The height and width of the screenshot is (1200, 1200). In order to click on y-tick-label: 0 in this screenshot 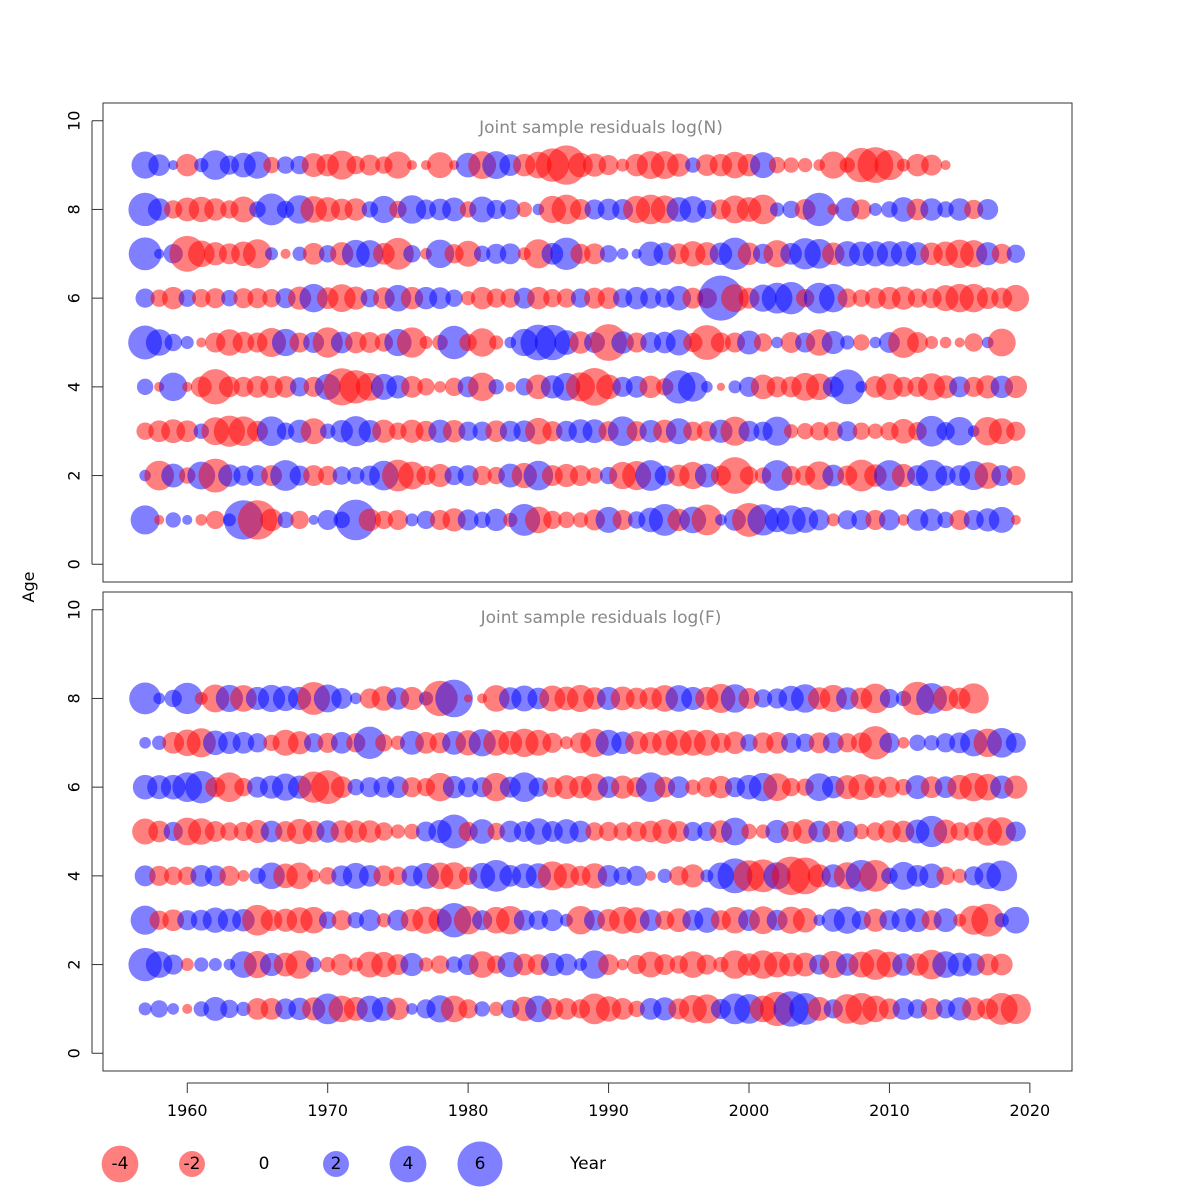, I will do `click(74, 564)`.